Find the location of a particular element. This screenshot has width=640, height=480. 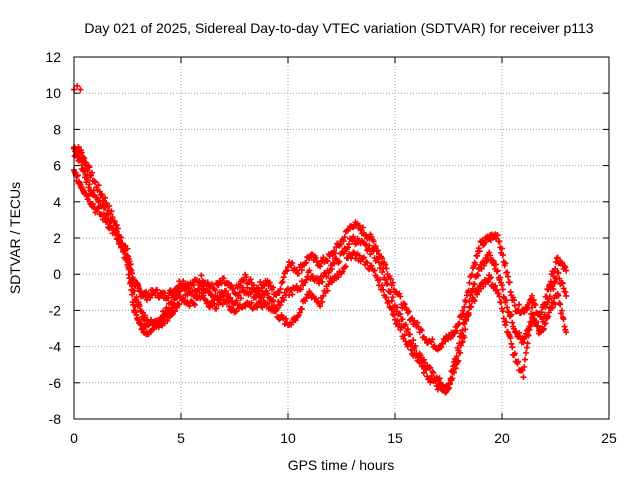

x-axis-label: GPS time / hours is located at coordinates (341, 465).